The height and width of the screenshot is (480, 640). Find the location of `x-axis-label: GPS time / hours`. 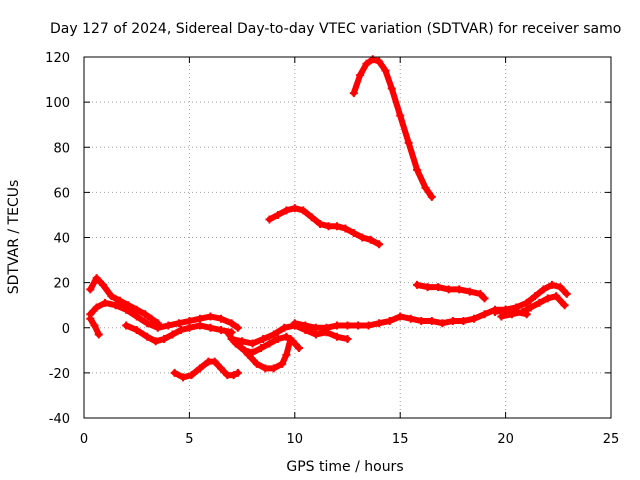

x-axis-label: GPS time / hours is located at coordinates (344, 467).